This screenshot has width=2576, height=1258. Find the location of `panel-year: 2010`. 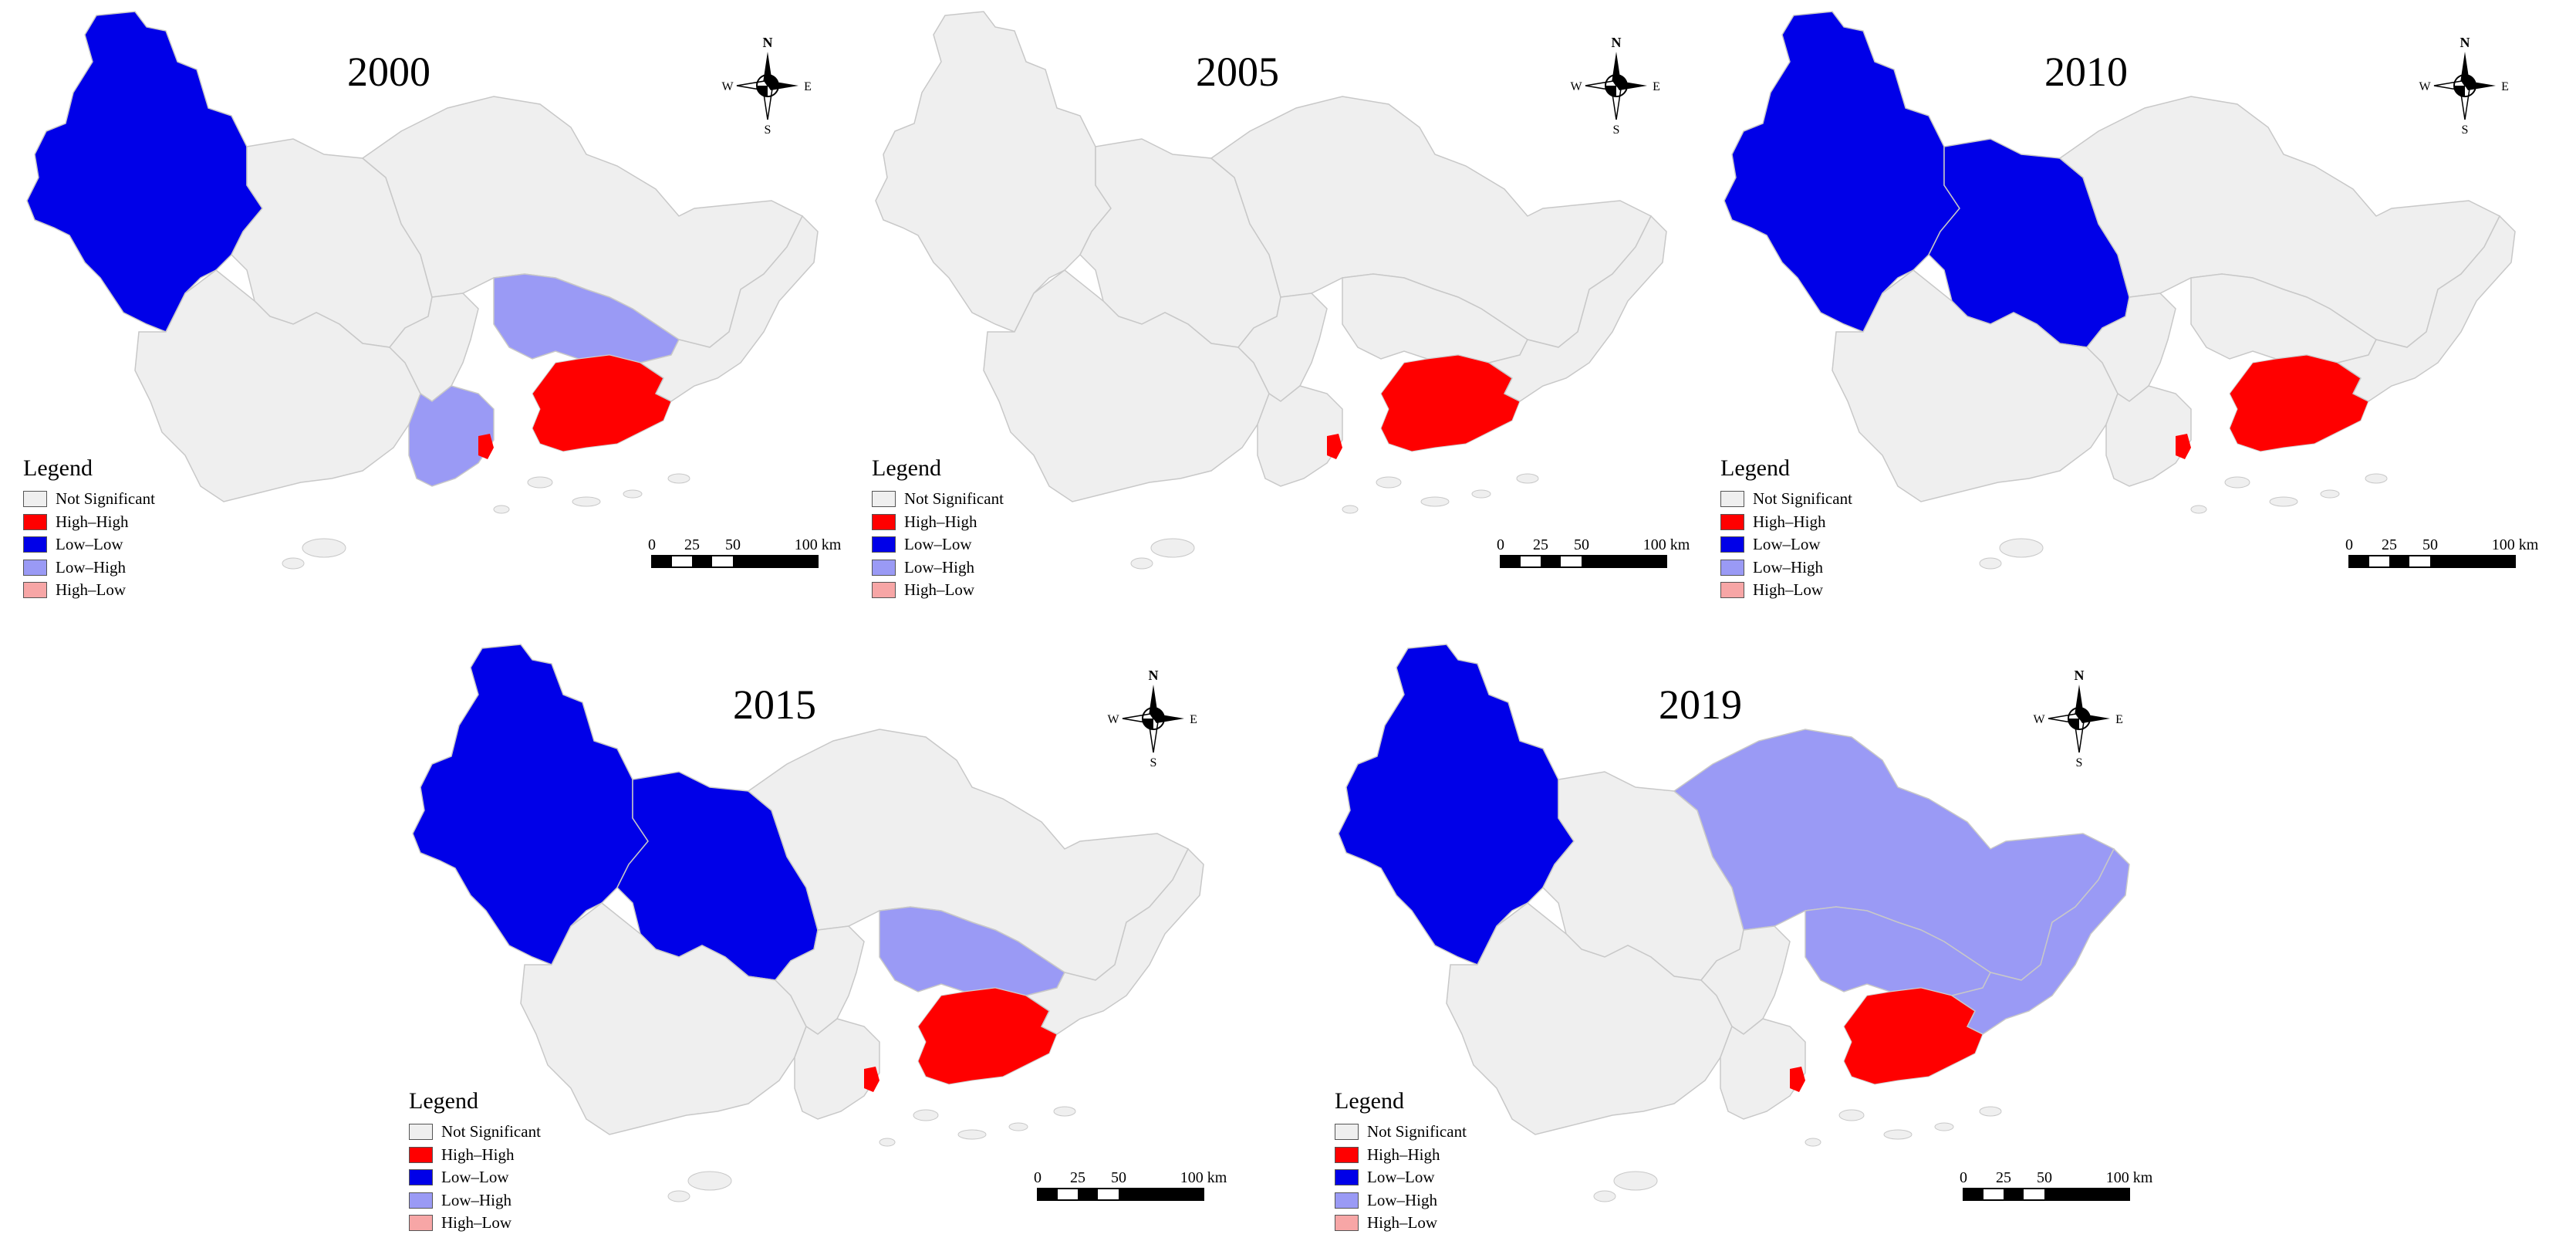

panel-year: 2010 is located at coordinates (2086, 72).